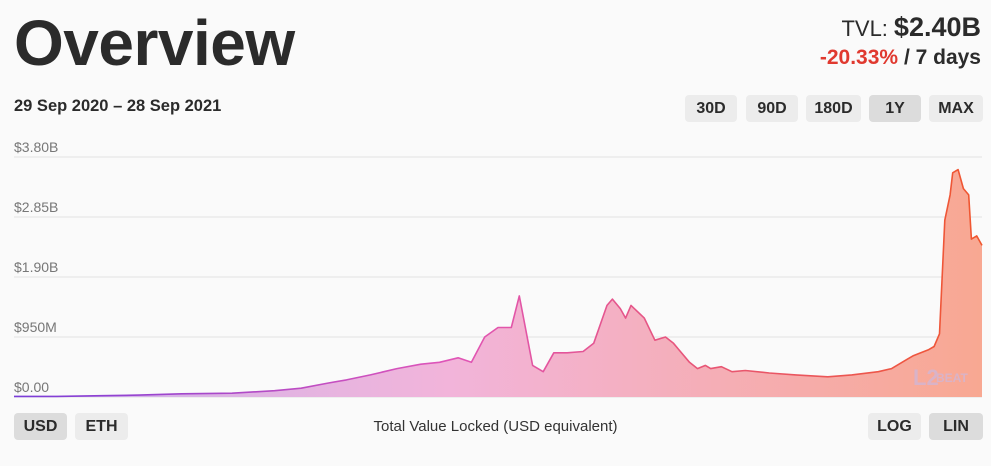 This screenshot has width=991, height=466. What do you see at coordinates (895, 108) in the screenshot?
I see `range-button-1y: 1Y` at bounding box center [895, 108].